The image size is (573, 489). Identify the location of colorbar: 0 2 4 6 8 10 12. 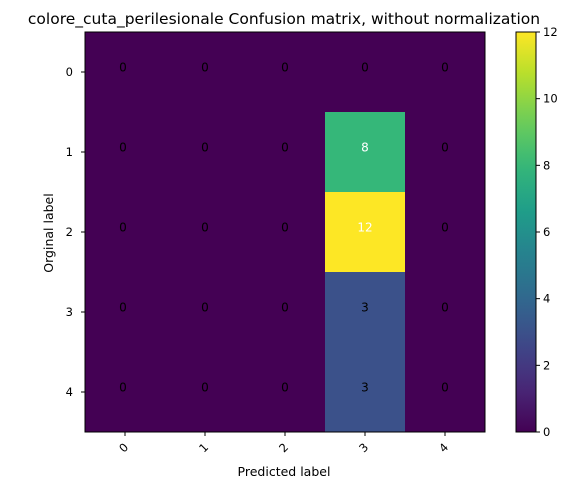
(536, 232).